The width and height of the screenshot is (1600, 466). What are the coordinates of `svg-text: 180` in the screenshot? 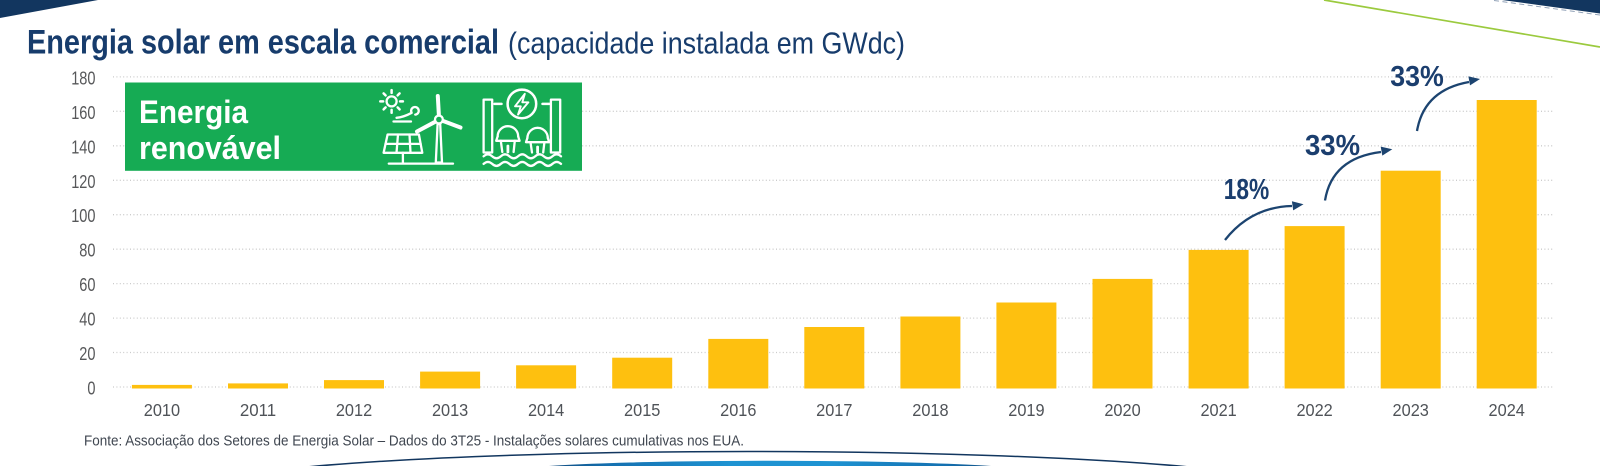 It's located at (83, 77).